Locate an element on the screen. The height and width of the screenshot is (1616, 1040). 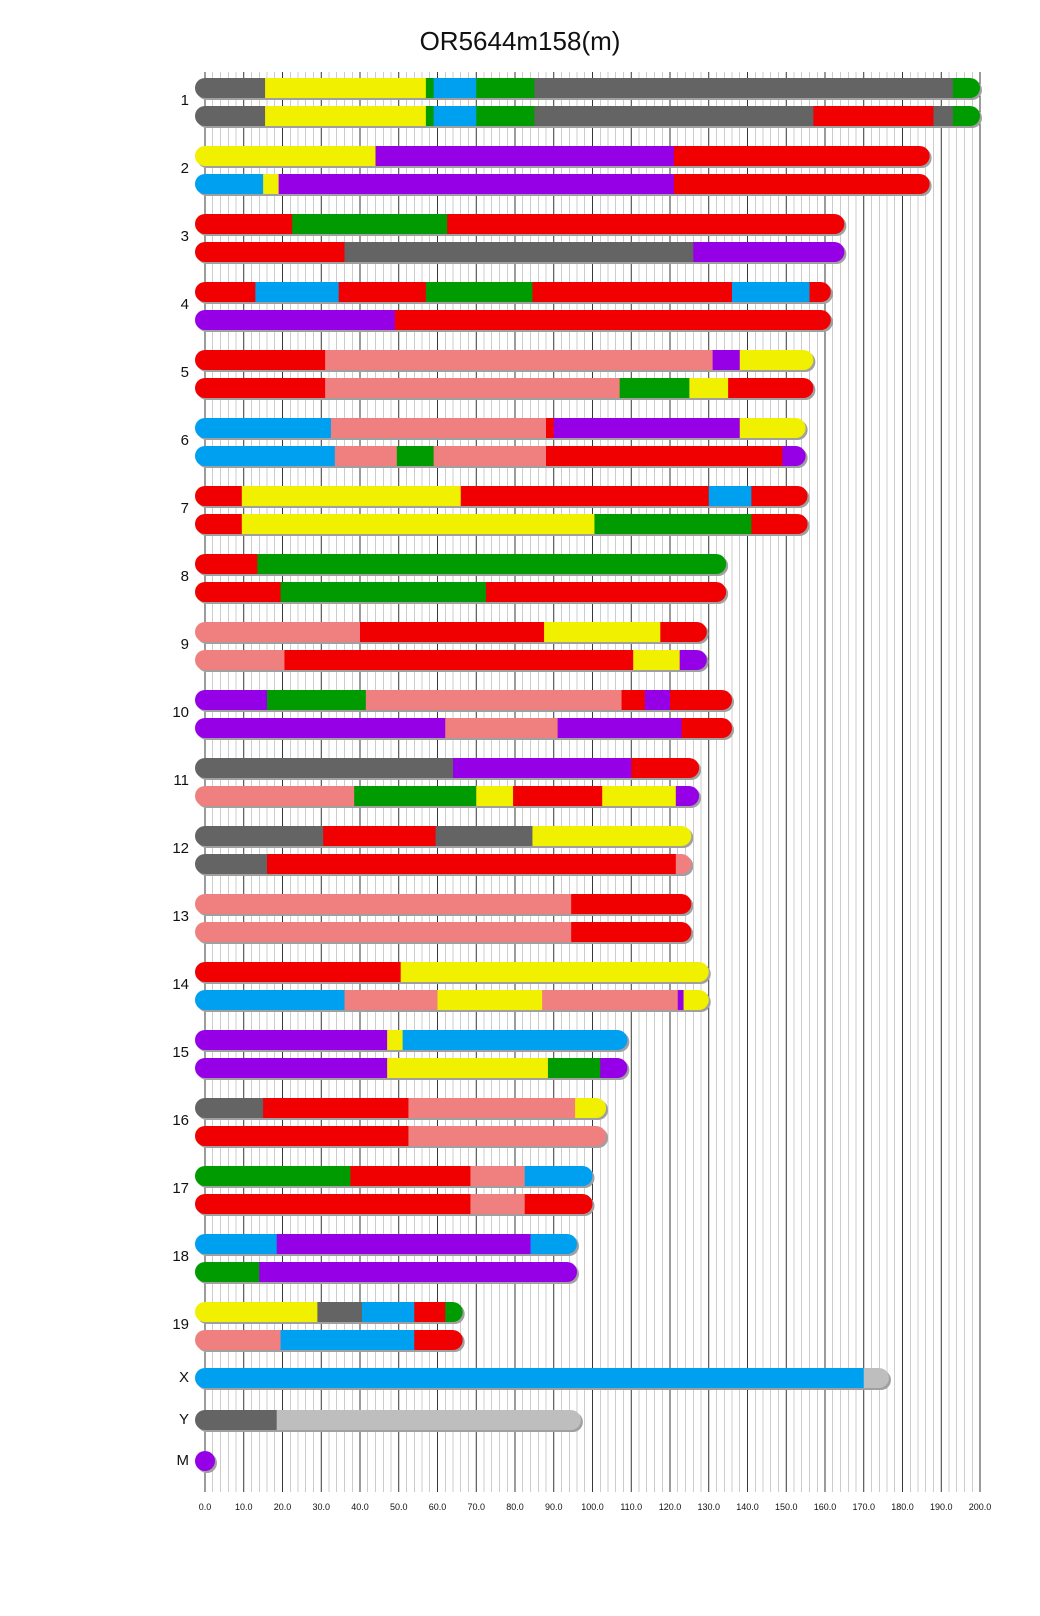
chromosome-label-5: 5 is located at coordinates (185, 372).